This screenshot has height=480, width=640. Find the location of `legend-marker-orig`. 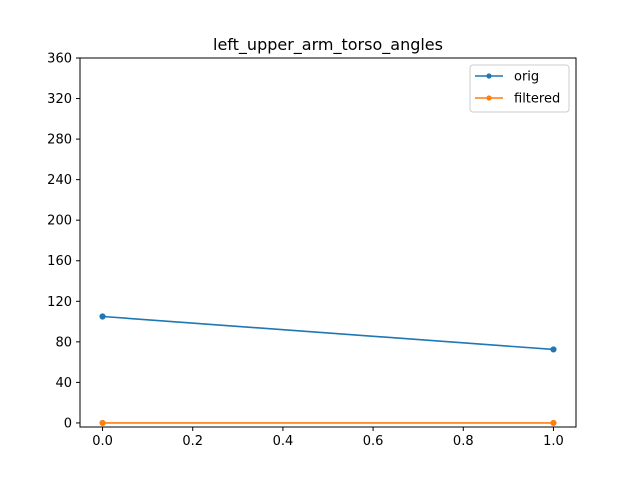

legend-marker-orig is located at coordinates (489, 76).